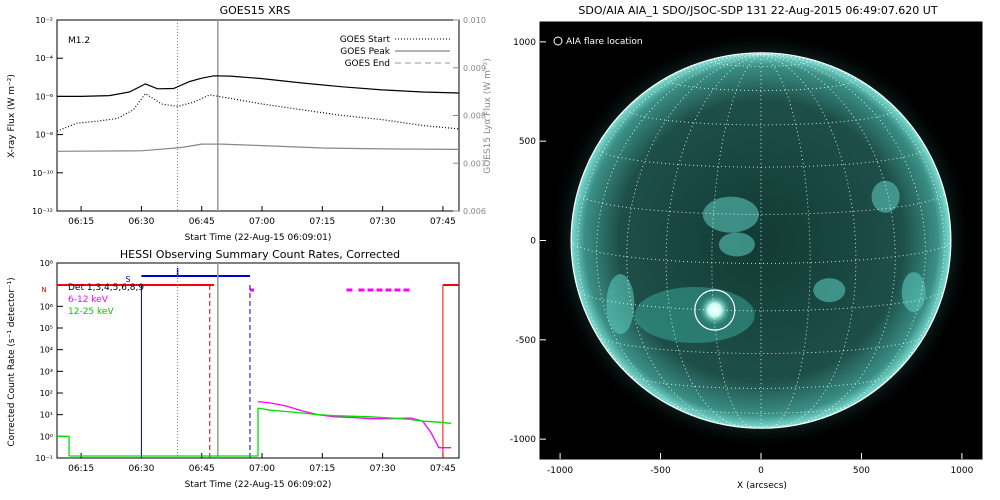  Describe the element at coordinates (526, 341) in the screenshot. I see `aia-ytick-label: -500` at that location.